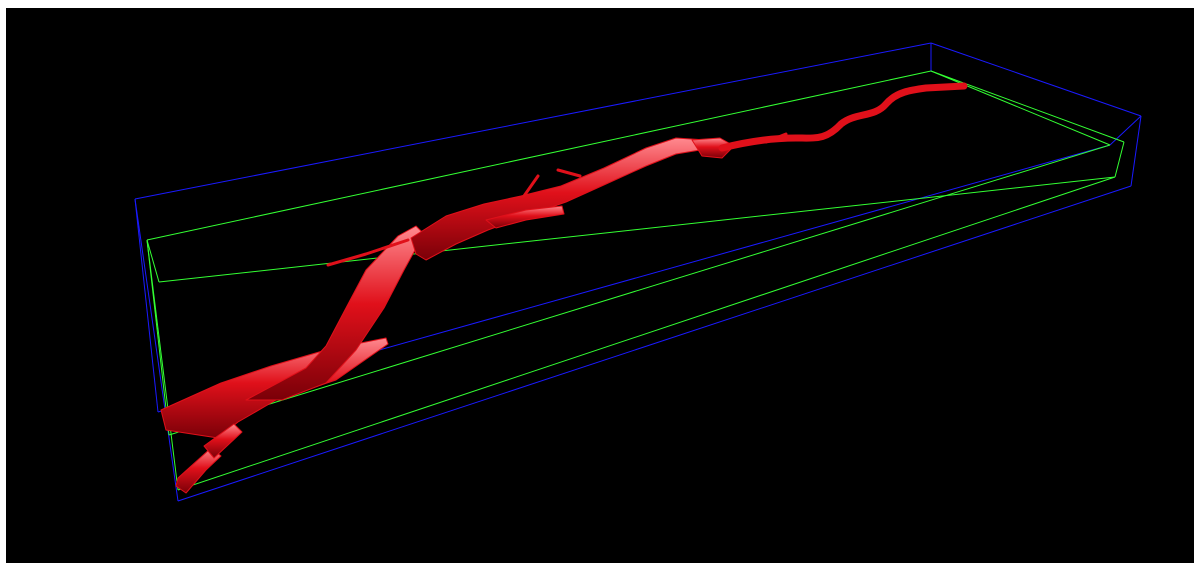 The height and width of the screenshot is (568, 1200). Describe the element at coordinates (335, 313) in the screenshot. I see `vessel-trunk-mid` at that location.